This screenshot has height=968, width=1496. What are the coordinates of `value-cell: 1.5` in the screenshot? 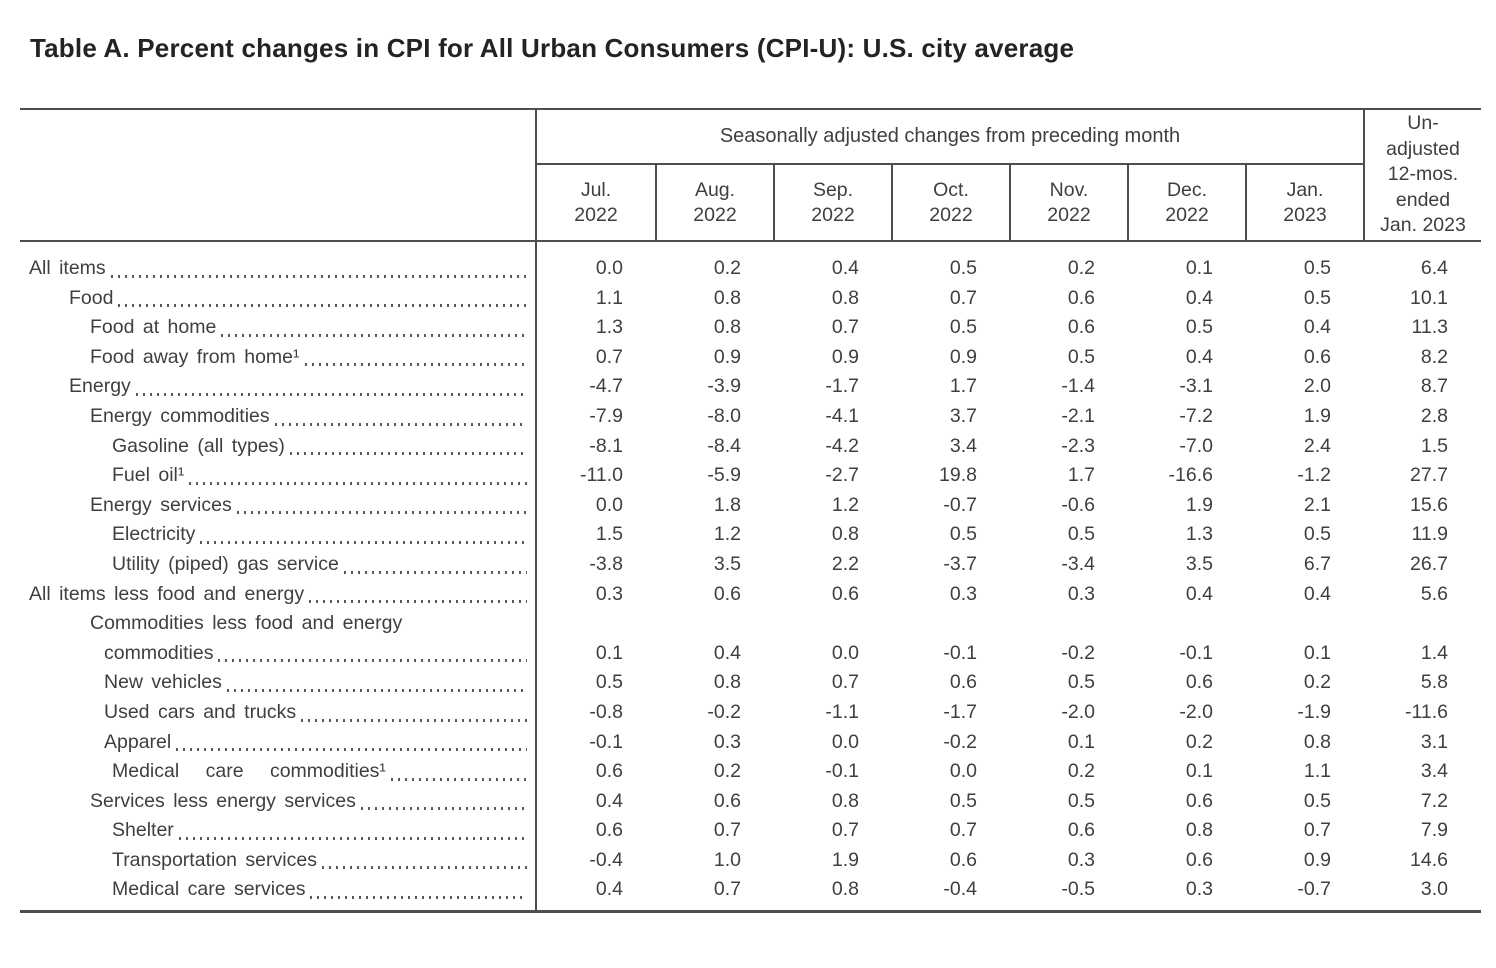 It's located at (1434, 445).